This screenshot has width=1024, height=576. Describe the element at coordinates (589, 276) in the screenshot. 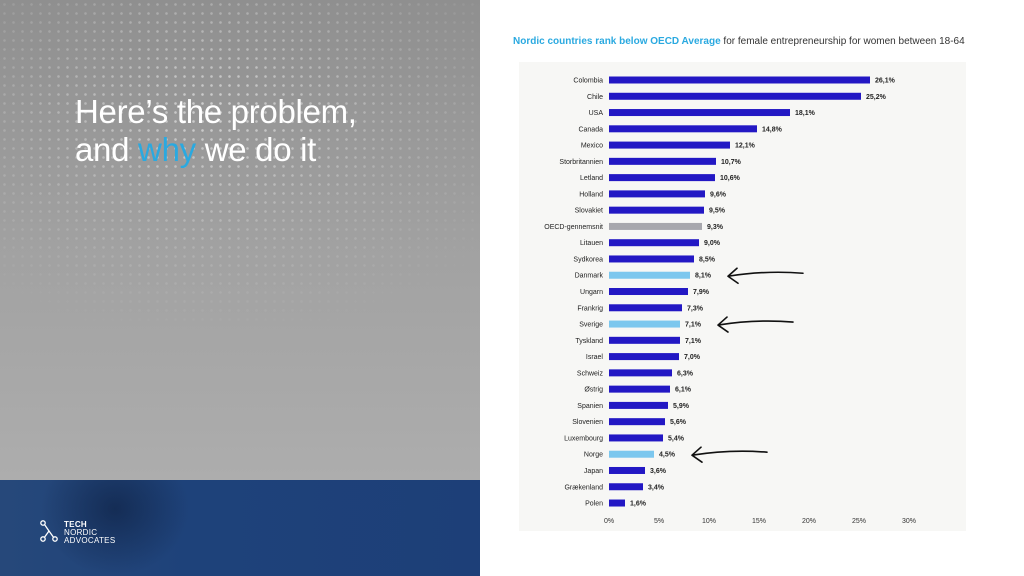

I see `category-label: Danmark` at that location.